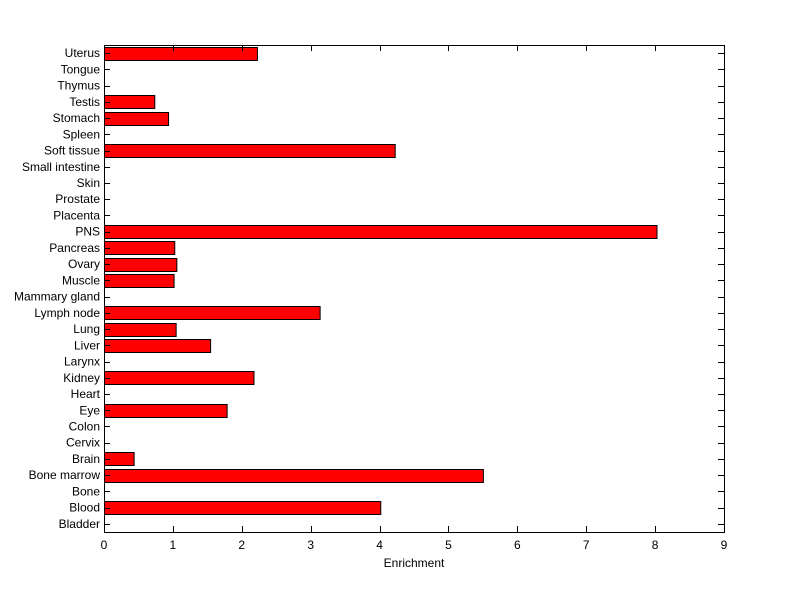 Image resolution: width=800 pixels, height=604 pixels. What do you see at coordinates (84, 102) in the screenshot?
I see `y-tick-label: Testis` at bounding box center [84, 102].